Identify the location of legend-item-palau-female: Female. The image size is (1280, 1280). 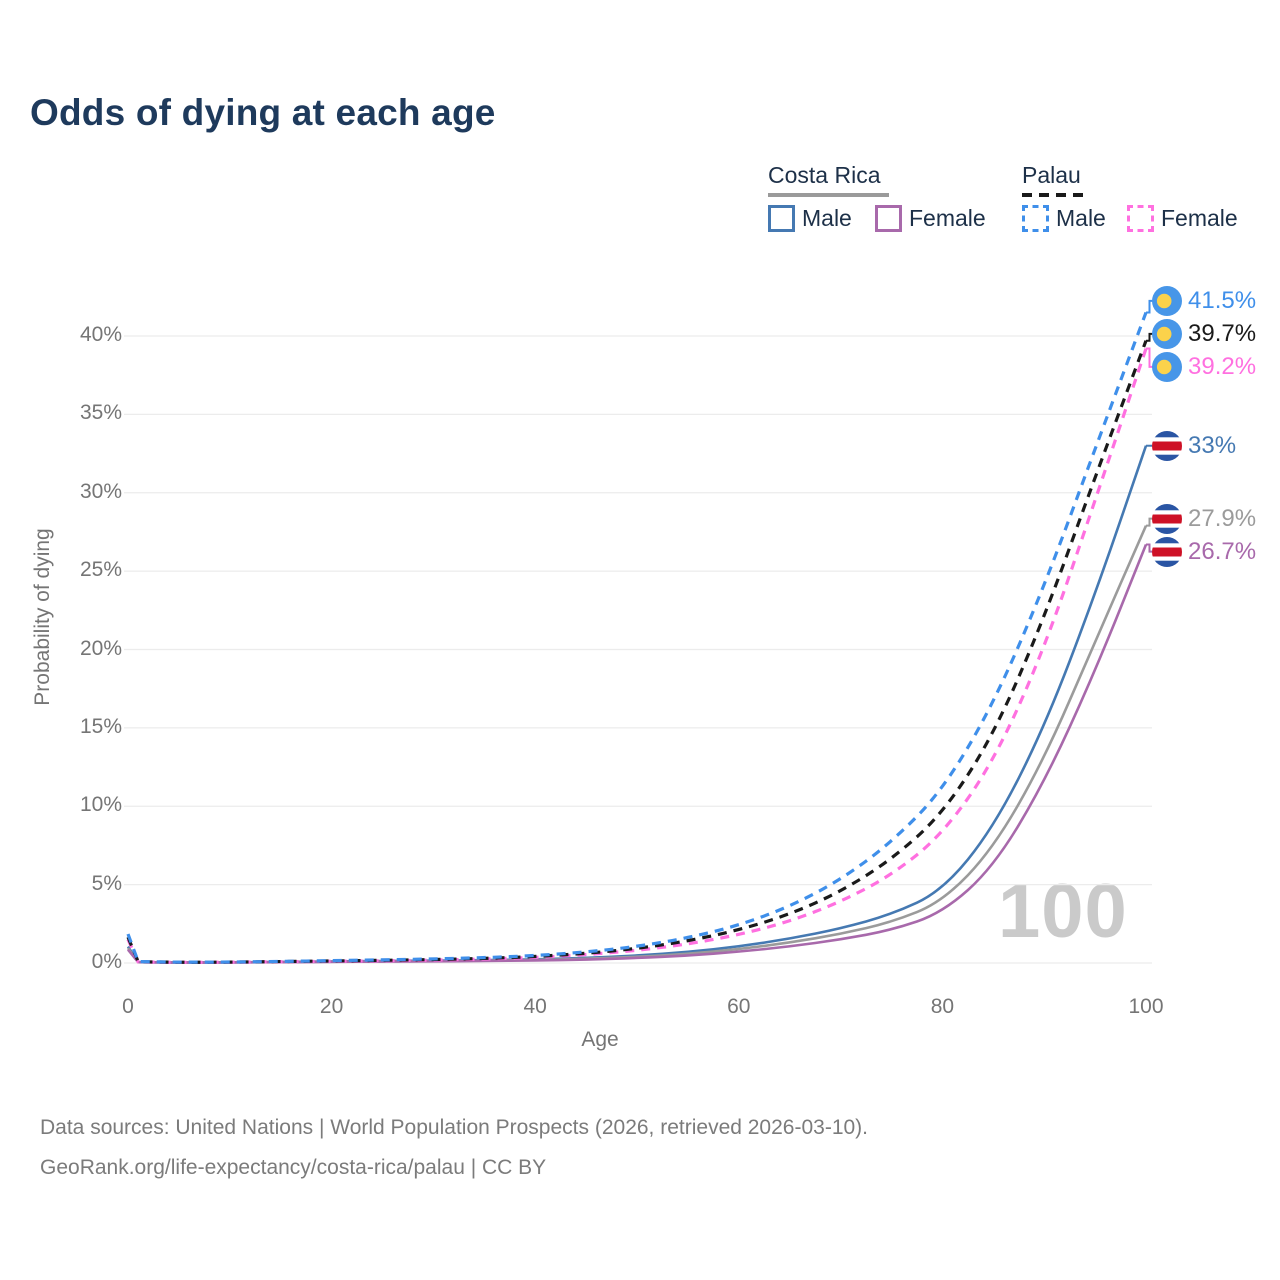
(1182, 218).